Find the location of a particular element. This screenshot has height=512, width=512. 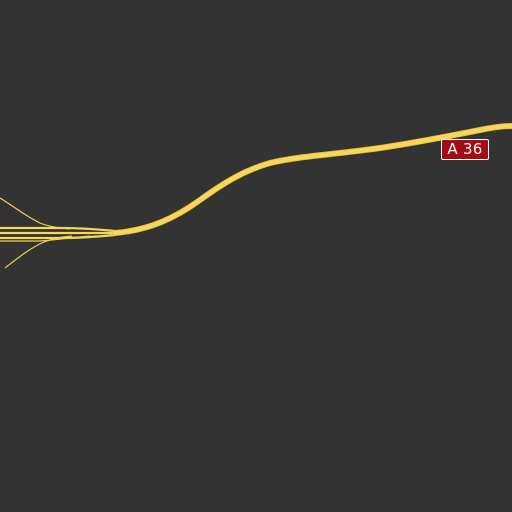

road-shield-a36: A 36 is located at coordinates (465, 149).